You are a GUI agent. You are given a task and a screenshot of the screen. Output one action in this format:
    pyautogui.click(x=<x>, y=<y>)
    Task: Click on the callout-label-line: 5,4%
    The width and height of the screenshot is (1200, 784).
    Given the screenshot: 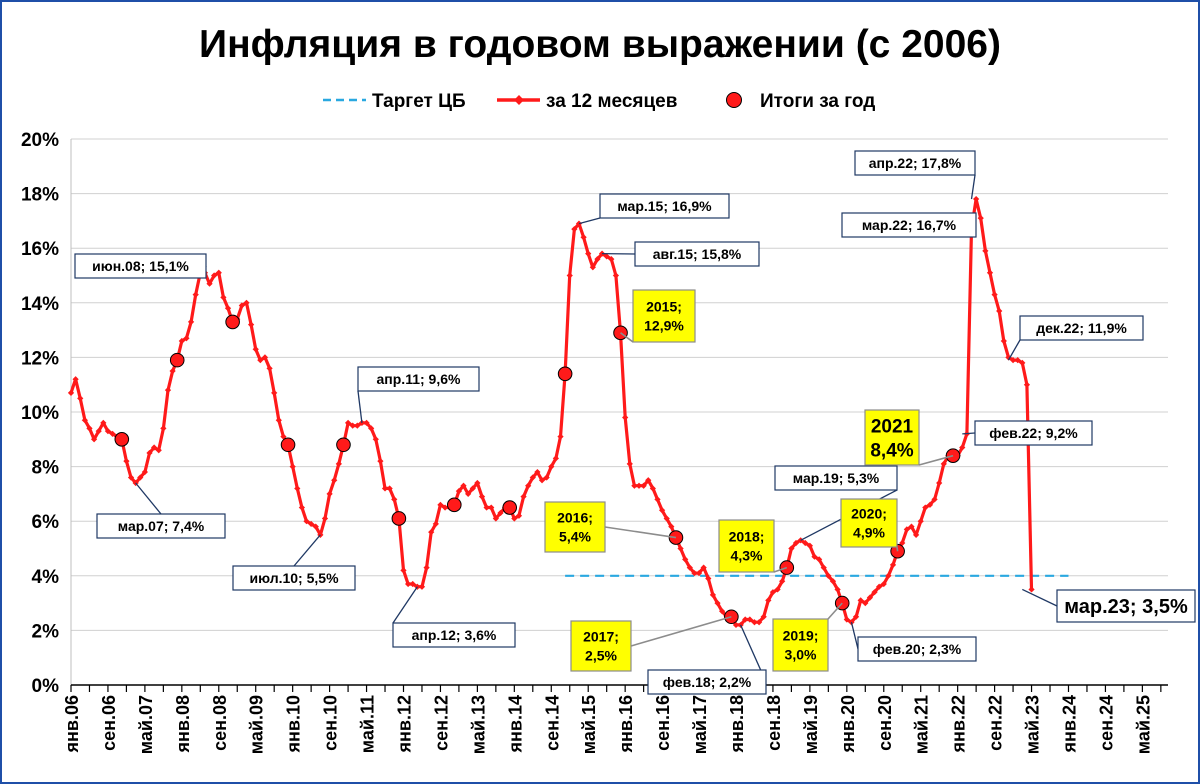 What is the action you would take?
    pyautogui.click(x=575, y=537)
    